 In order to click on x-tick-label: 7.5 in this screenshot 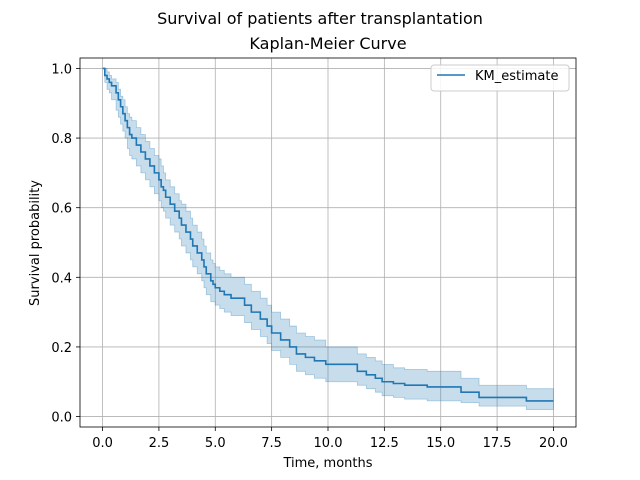, I will do `click(271, 443)`.